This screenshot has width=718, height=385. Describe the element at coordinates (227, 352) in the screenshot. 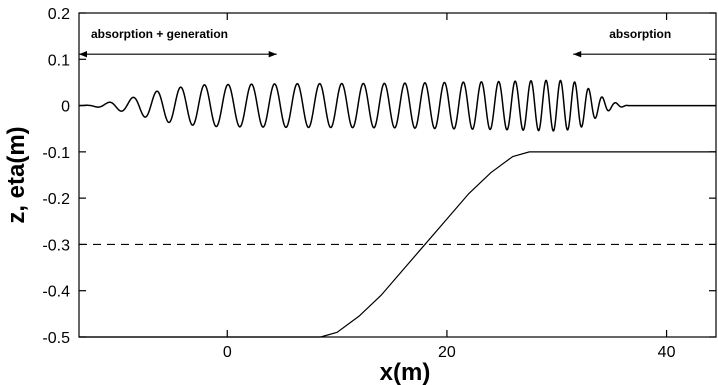

I see `x-tick-label: 0` at that location.